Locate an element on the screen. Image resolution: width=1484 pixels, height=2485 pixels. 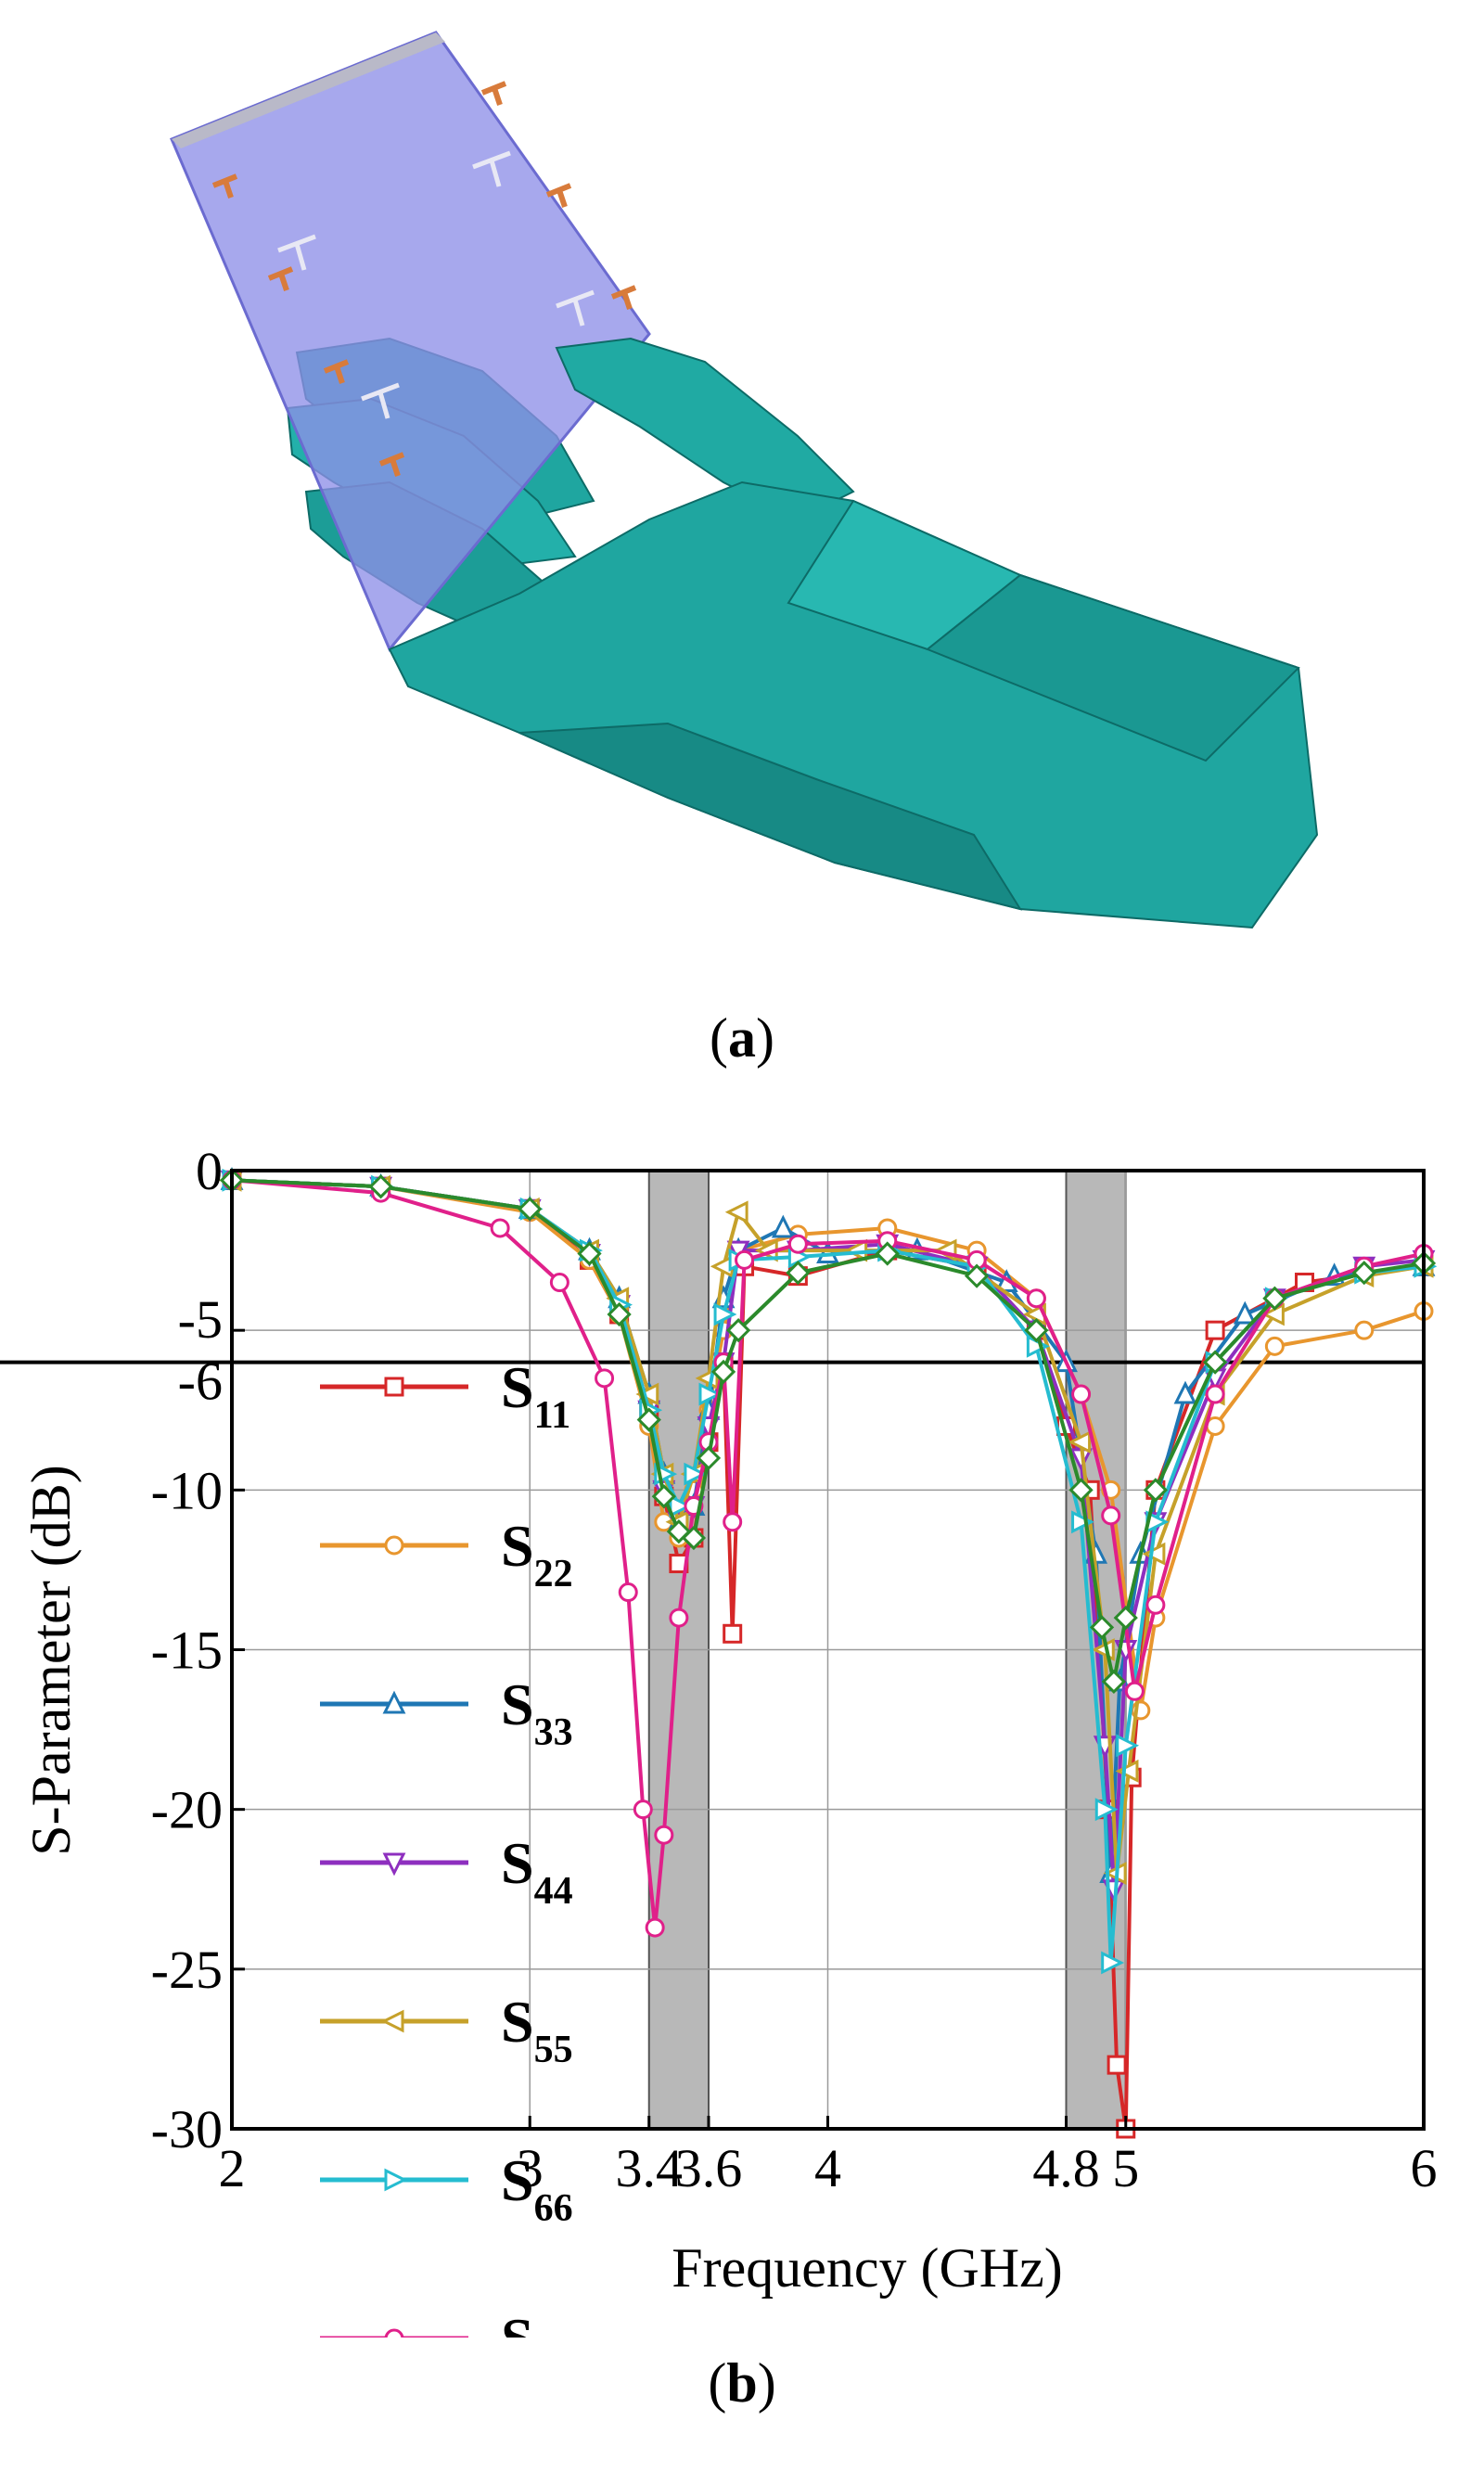
legend: S11S22S33S44S55S66S77S88 is located at coordinates (446, 1846).